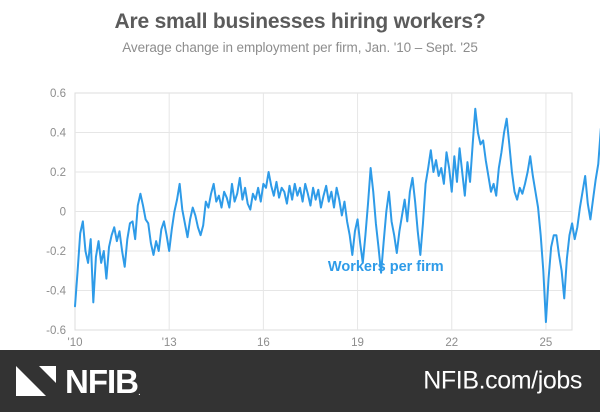 The height and width of the screenshot is (412, 600). I want to click on x-axis-tick-label: '13, so click(169, 343).